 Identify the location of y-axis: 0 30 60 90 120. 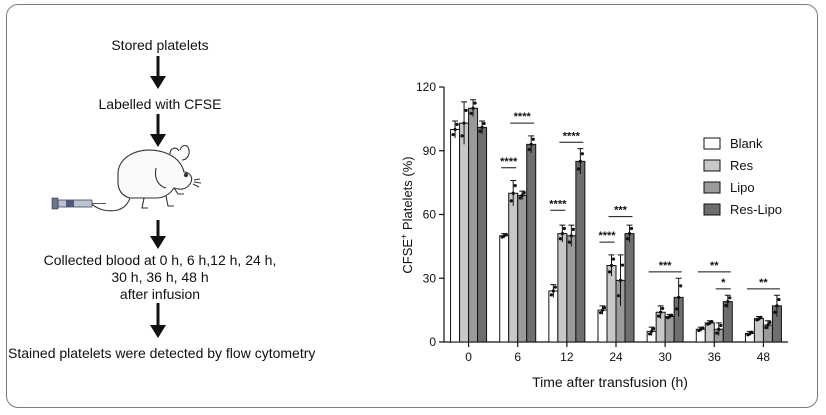
(430, 214).